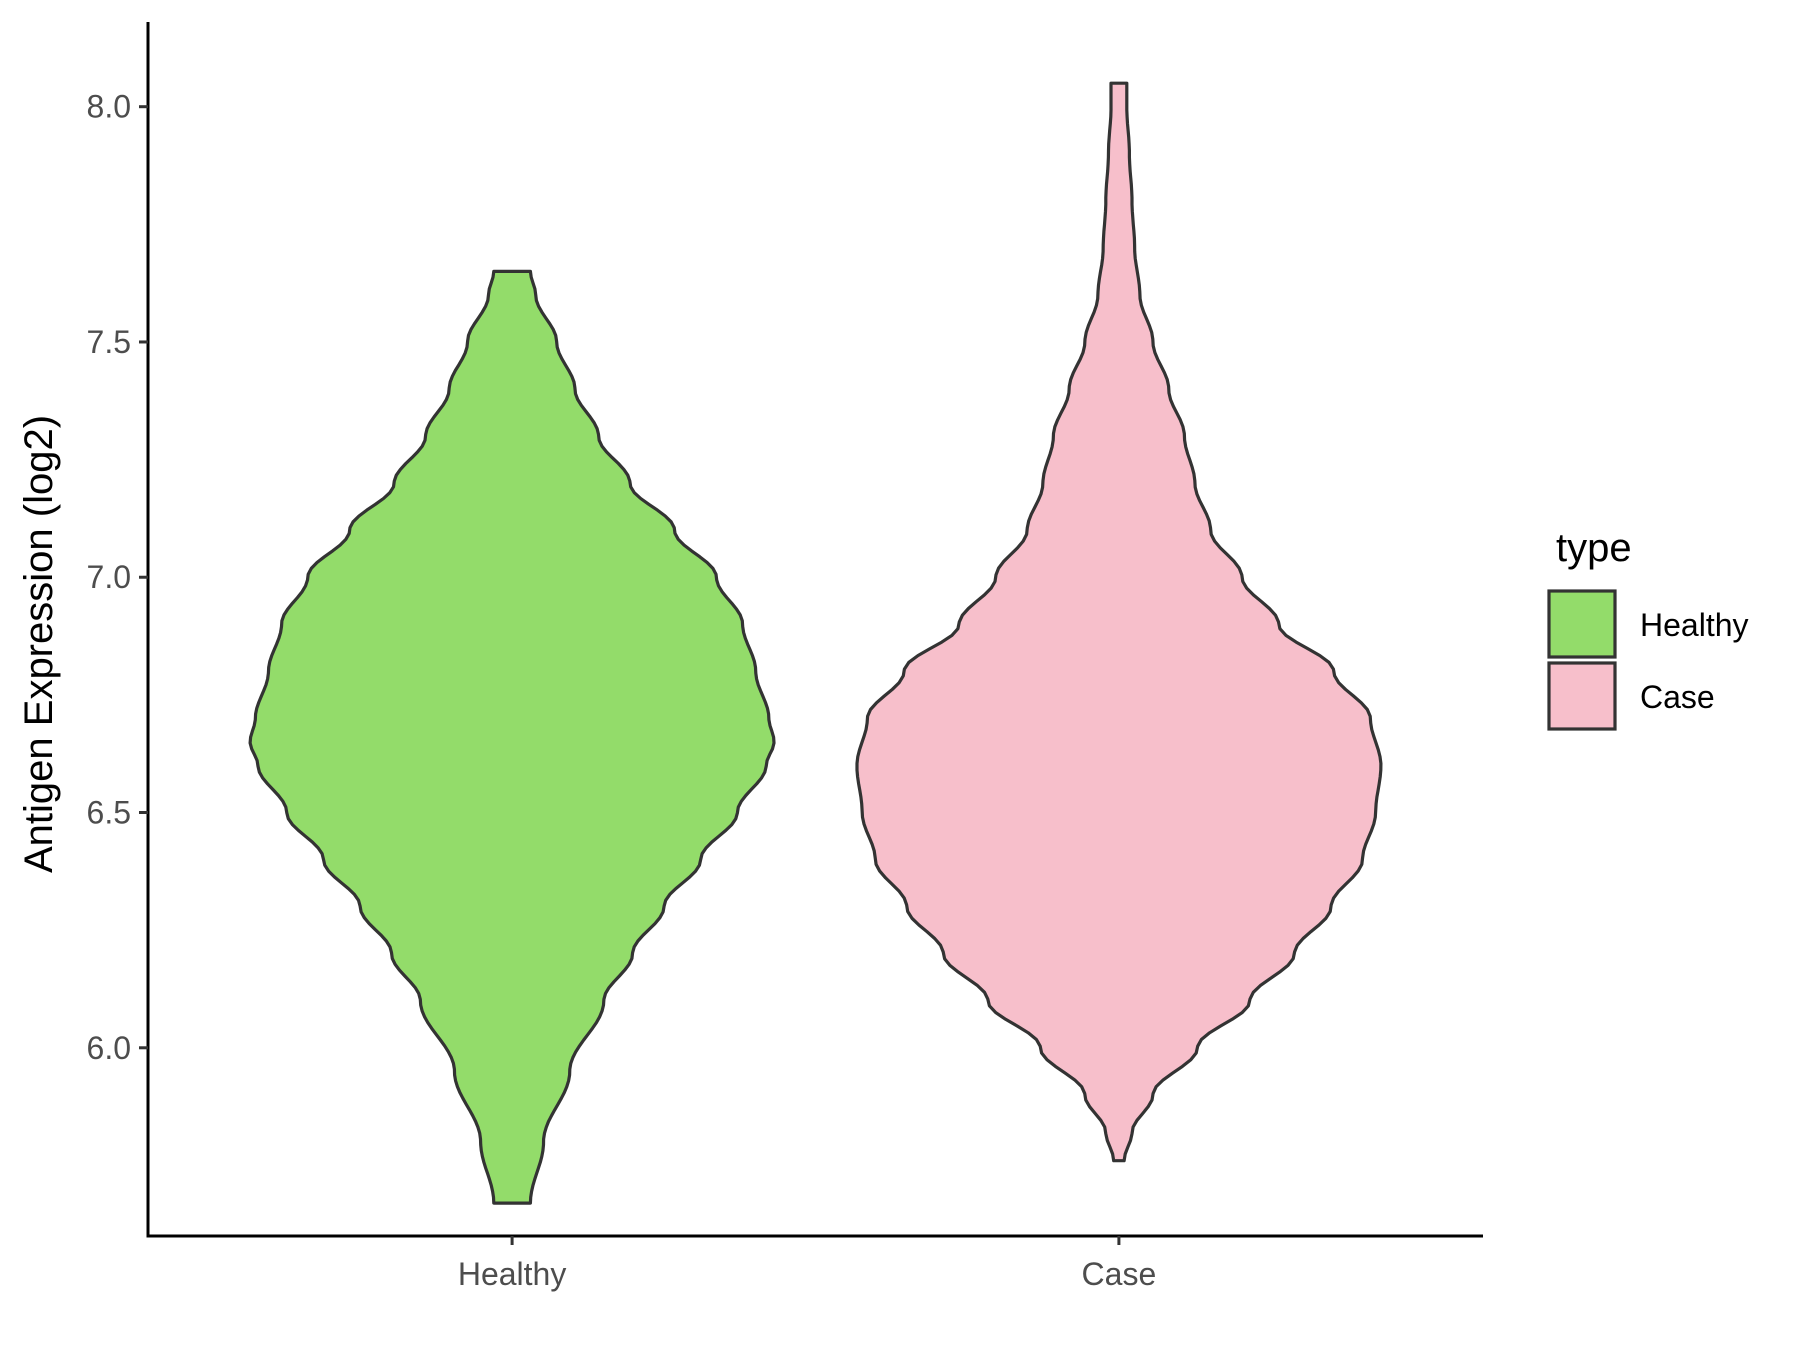 Image resolution: width=1800 pixels, height=1350 pixels. Describe the element at coordinates (1594, 548) in the screenshot. I see `legend-title: type` at that location.